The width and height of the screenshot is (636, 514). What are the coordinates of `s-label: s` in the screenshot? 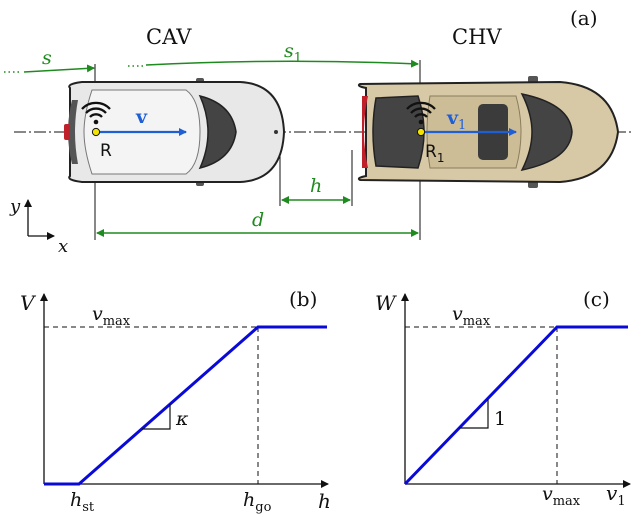 It's located at (47, 58).